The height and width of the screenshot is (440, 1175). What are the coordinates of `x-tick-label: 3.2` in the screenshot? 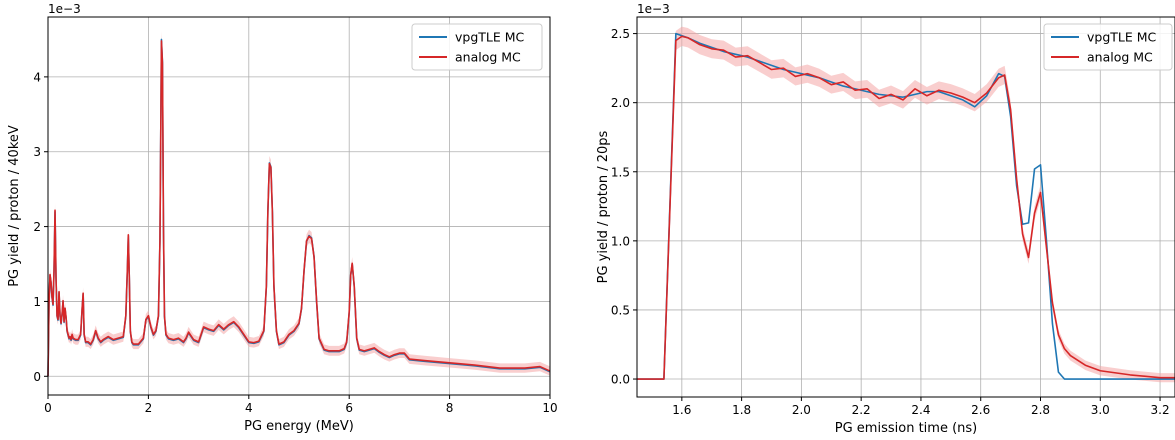 It's located at (1160, 410).